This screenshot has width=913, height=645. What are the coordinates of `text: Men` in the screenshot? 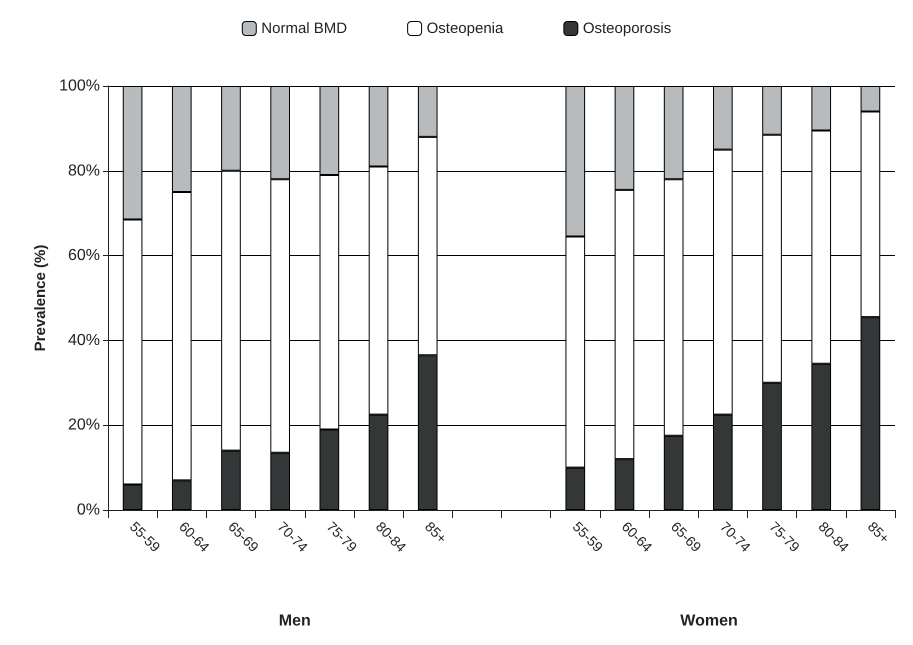 It's located at (294, 621).